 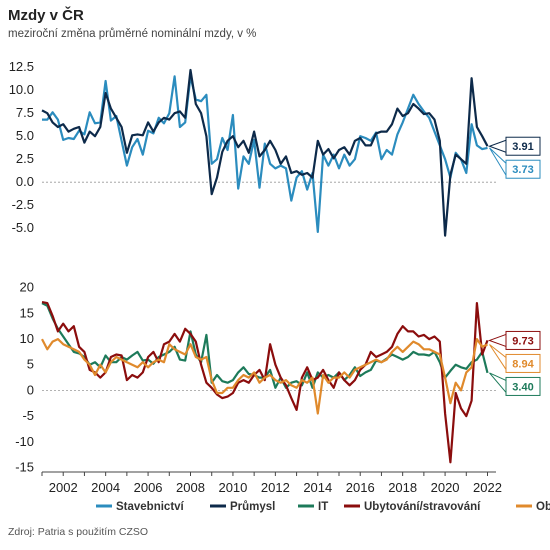 I want to click on source-note: Zdroj: Patria s použitím CZSO, so click(x=78, y=532).